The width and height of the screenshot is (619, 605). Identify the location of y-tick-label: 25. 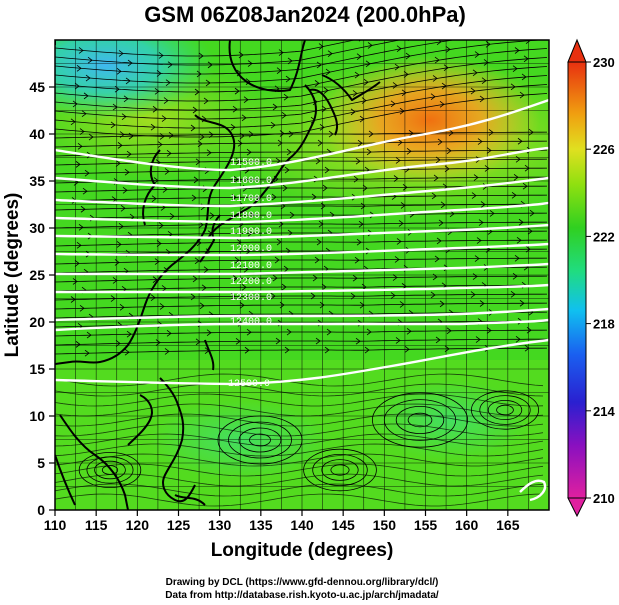
(37, 275).